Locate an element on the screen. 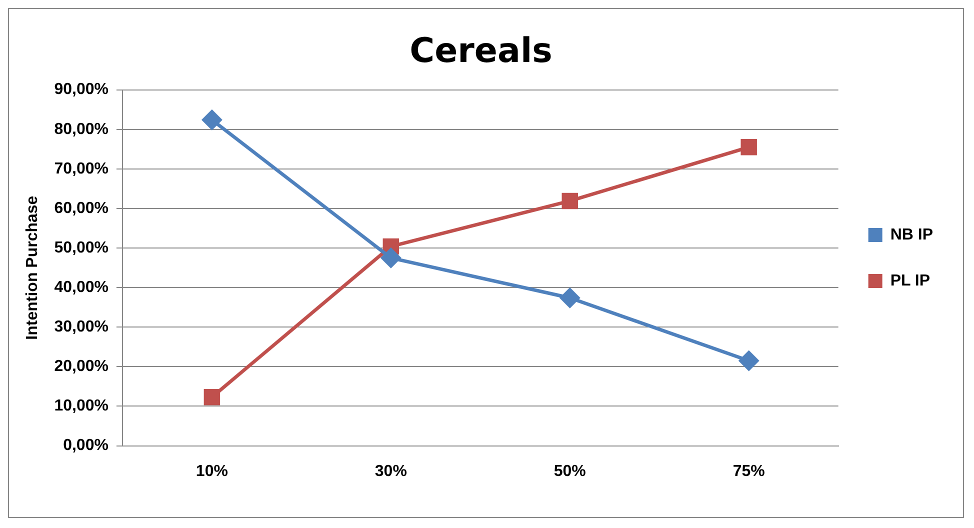 The height and width of the screenshot is (528, 974). y-tick-label: 40,00% is located at coordinates (81, 287).